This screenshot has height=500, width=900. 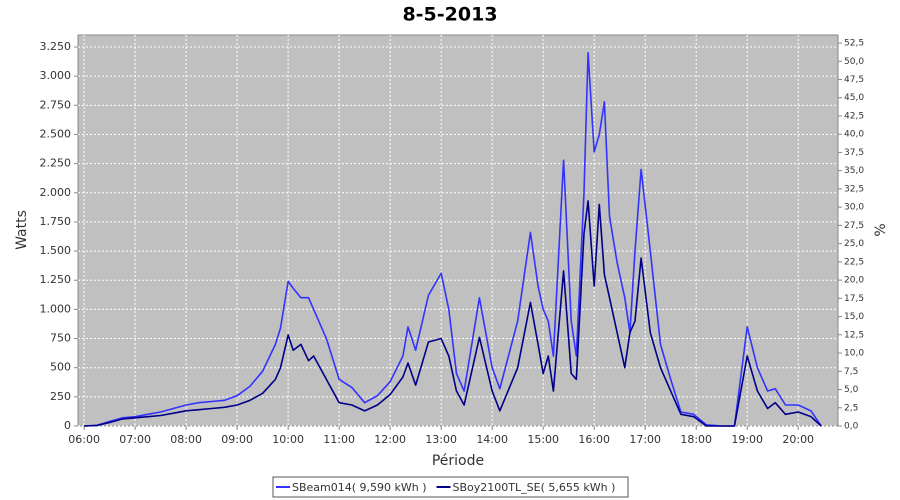 I want to click on y-tick-label: 3.000, so click(x=56, y=75).